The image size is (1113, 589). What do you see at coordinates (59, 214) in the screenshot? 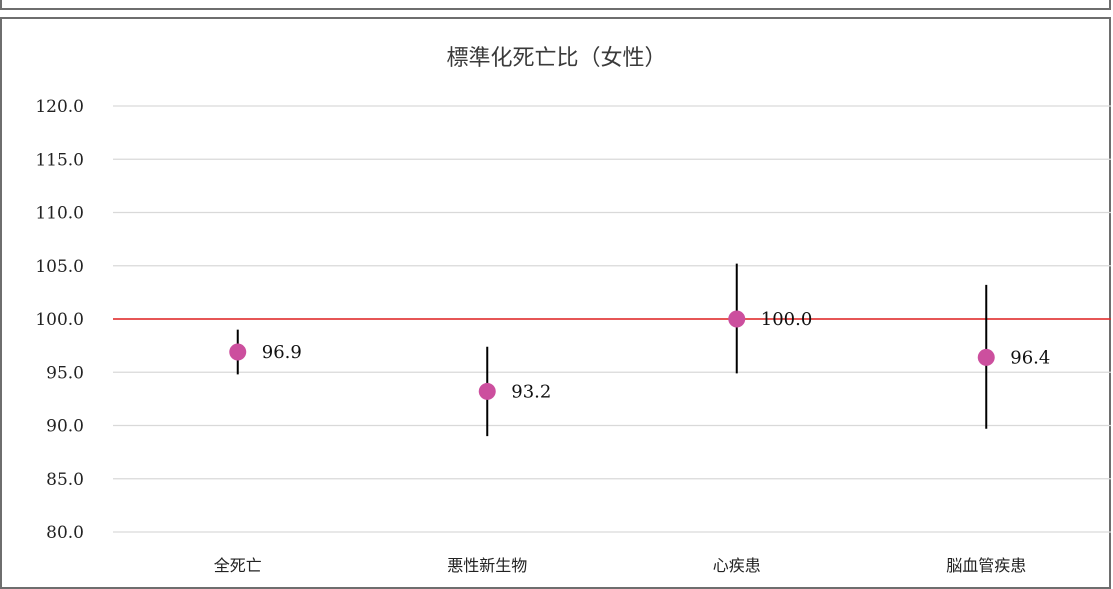
I see `y-tick-label: 110.0` at bounding box center [59, 214].